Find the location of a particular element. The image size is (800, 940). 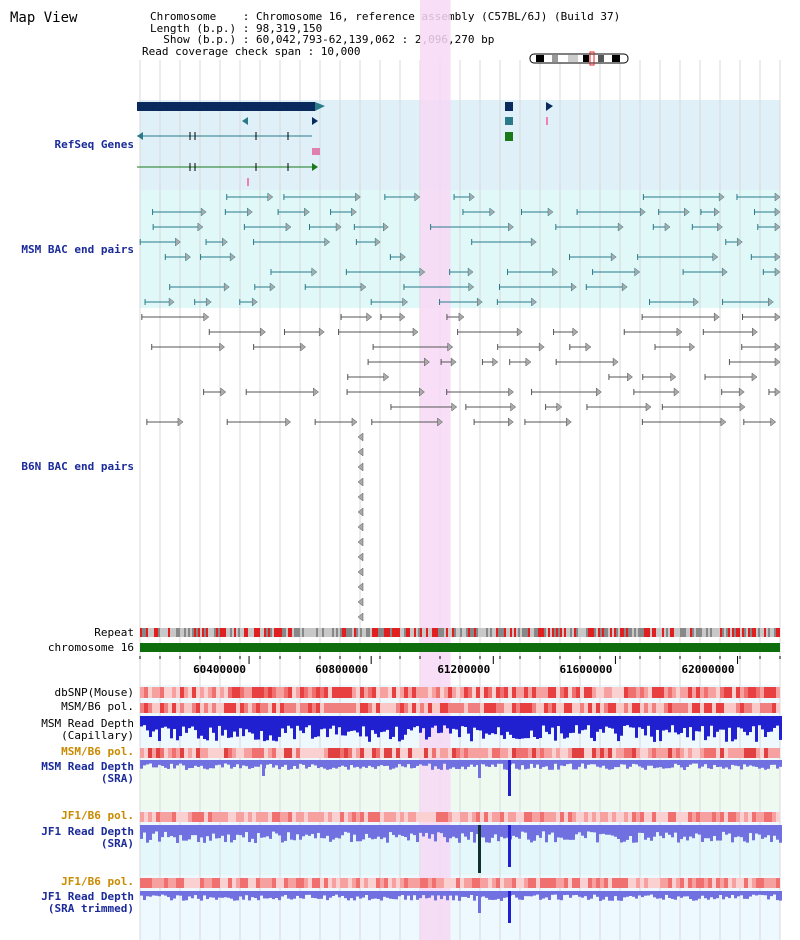

refseq-genes-label: RefSeq Genes is located at coordinates (94, 144).